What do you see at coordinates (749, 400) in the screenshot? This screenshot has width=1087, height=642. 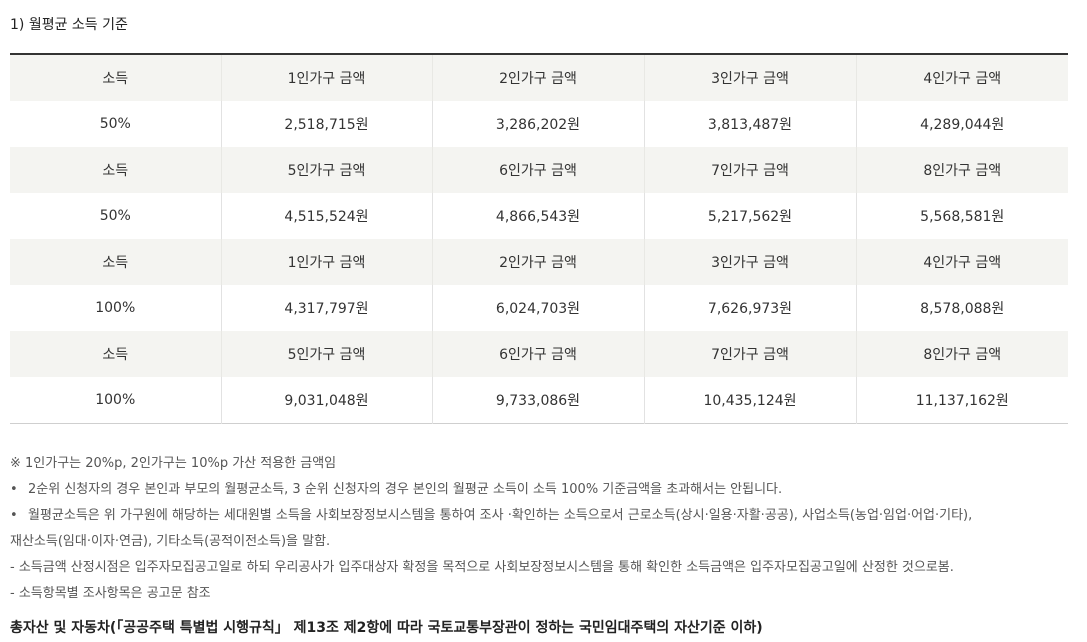 I see `table-cell: 10,435,124원` at bounding box center [749, 400].